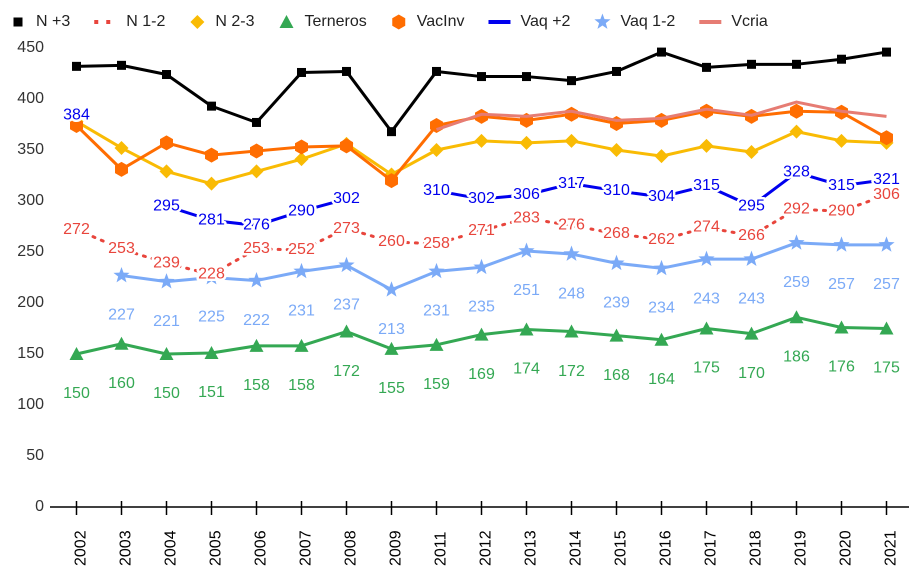 This screenshot has height=568, width=909. I want to click on data-label: 159, so click(436, 384).